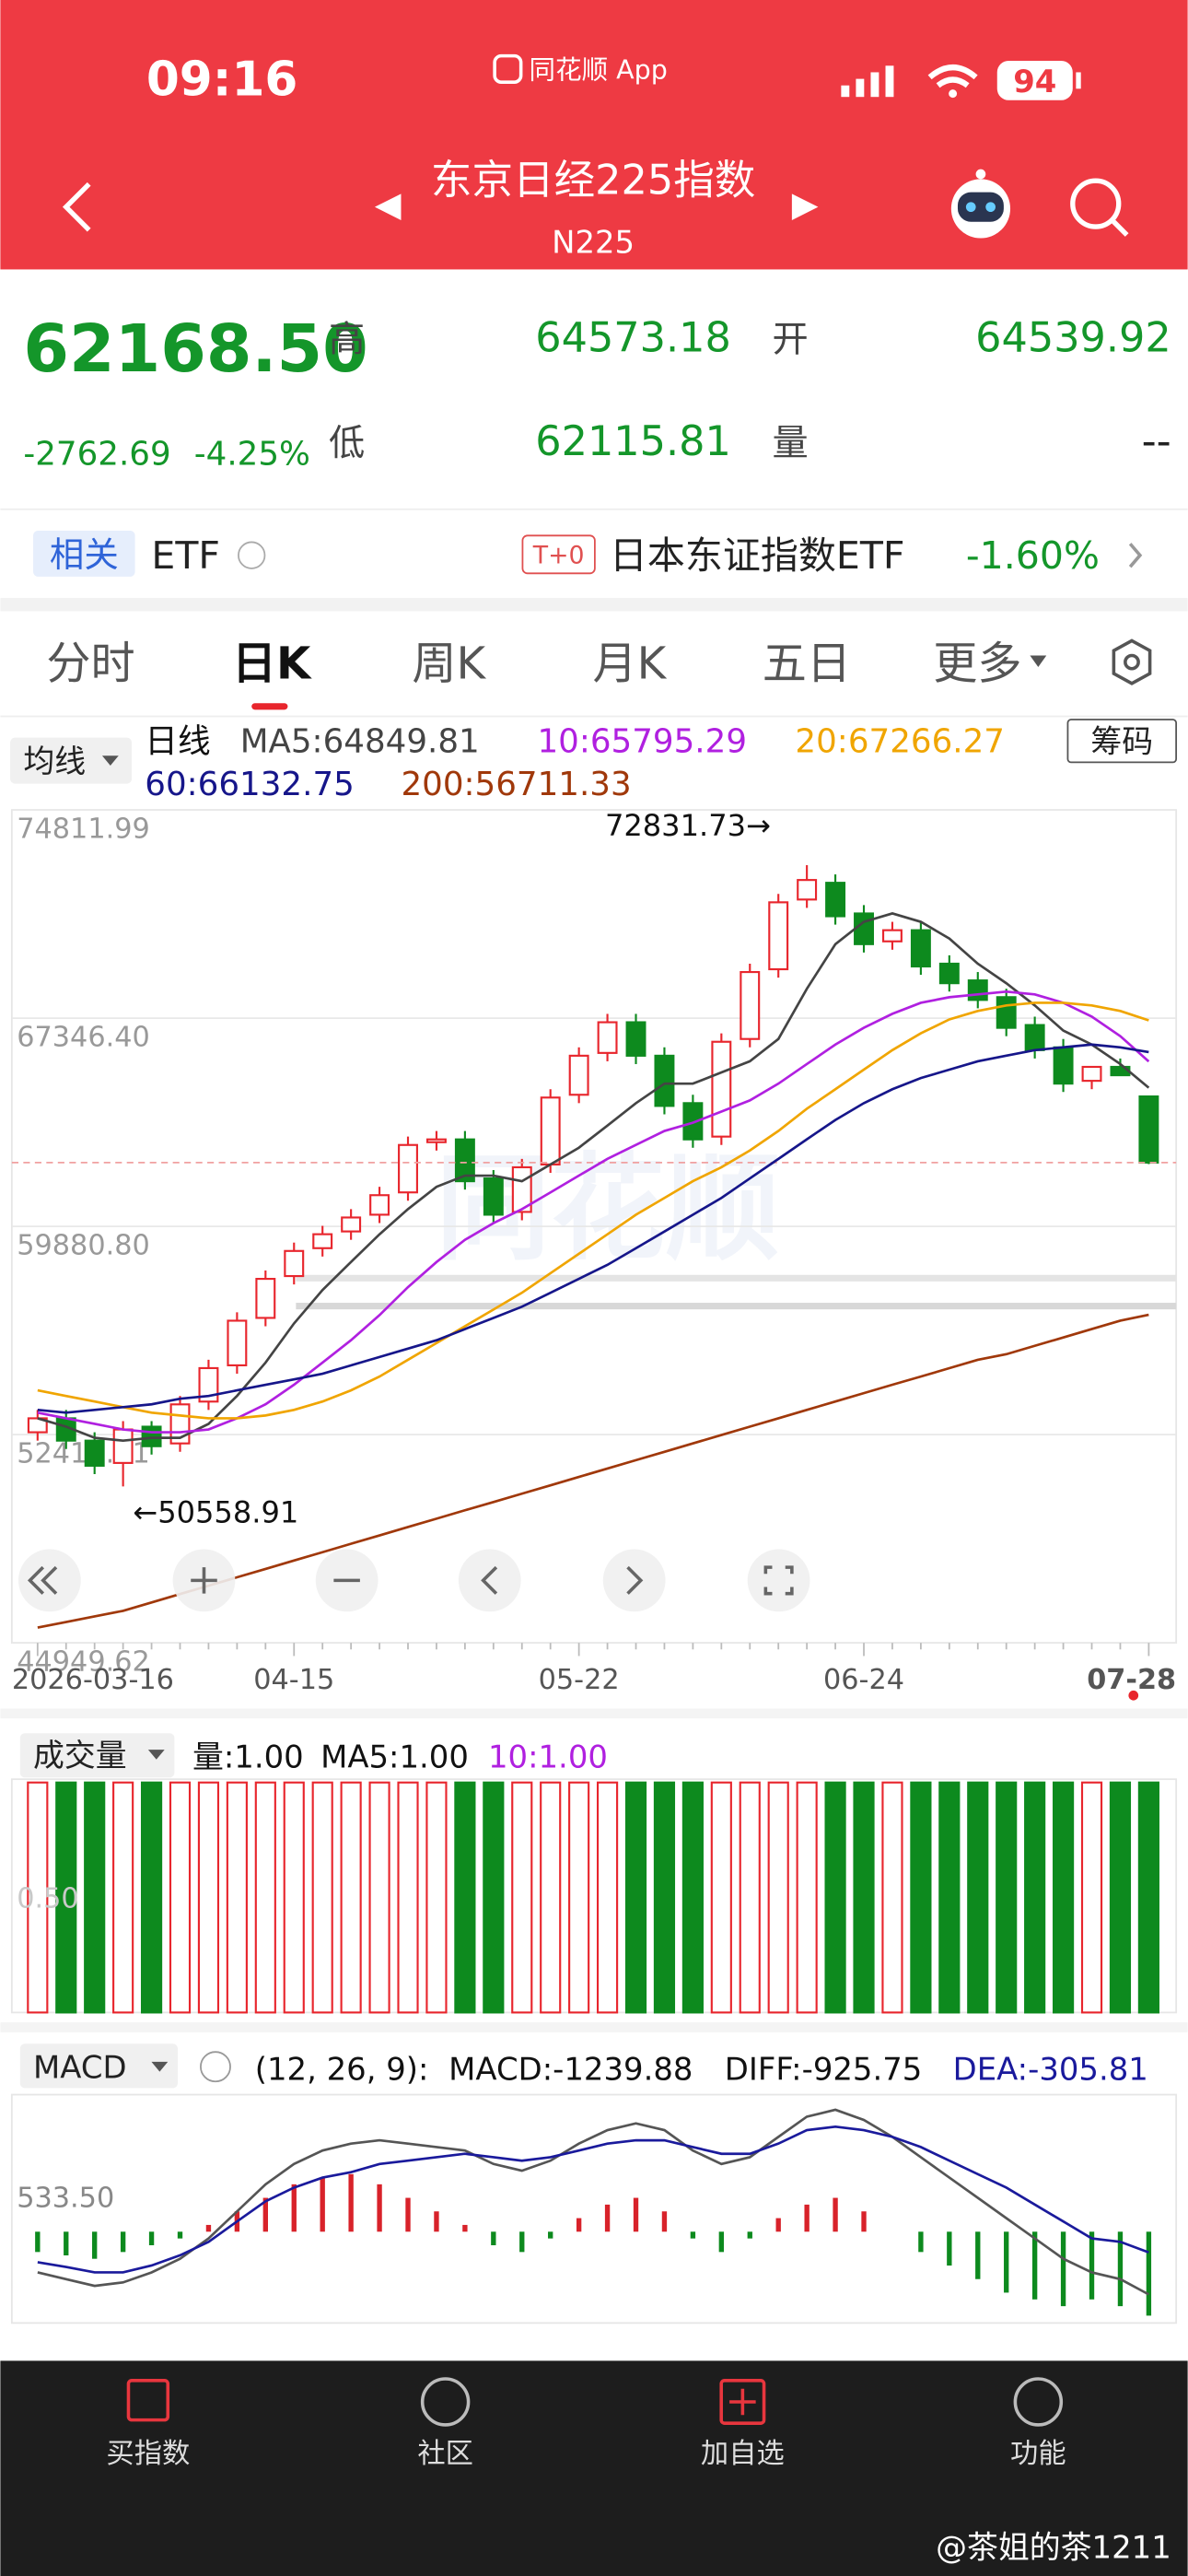 The image size is (1188, 2576). I want to click on legend-entry: 10:1.00, so click(548, 1757).